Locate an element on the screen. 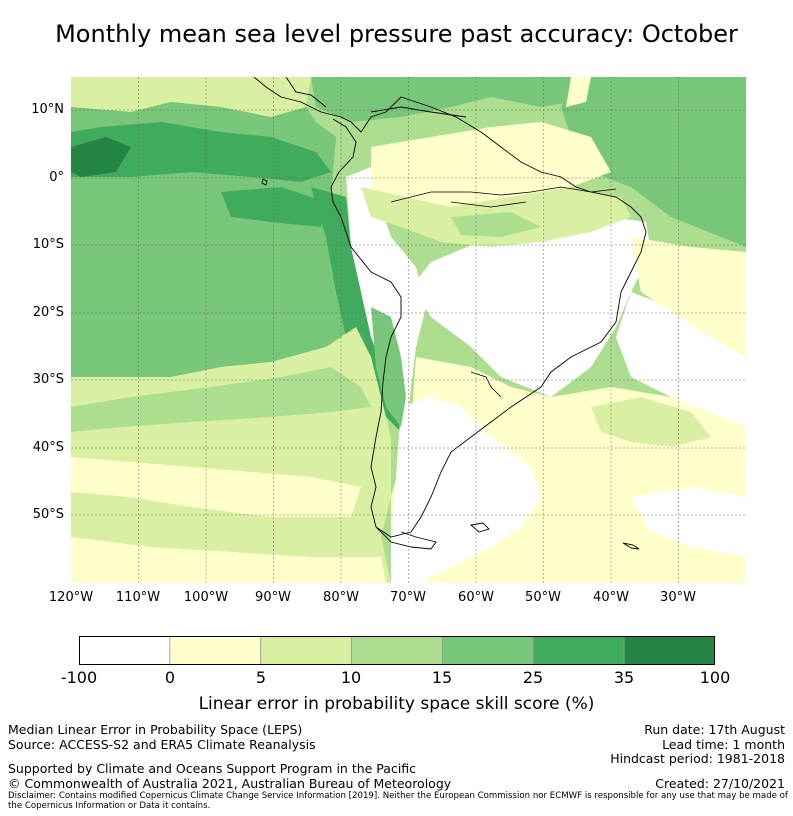 Image resolution: width=793 pixels, height=816 pixels. colorbar-tick-10: 10 is located at coordinates (351, 677).